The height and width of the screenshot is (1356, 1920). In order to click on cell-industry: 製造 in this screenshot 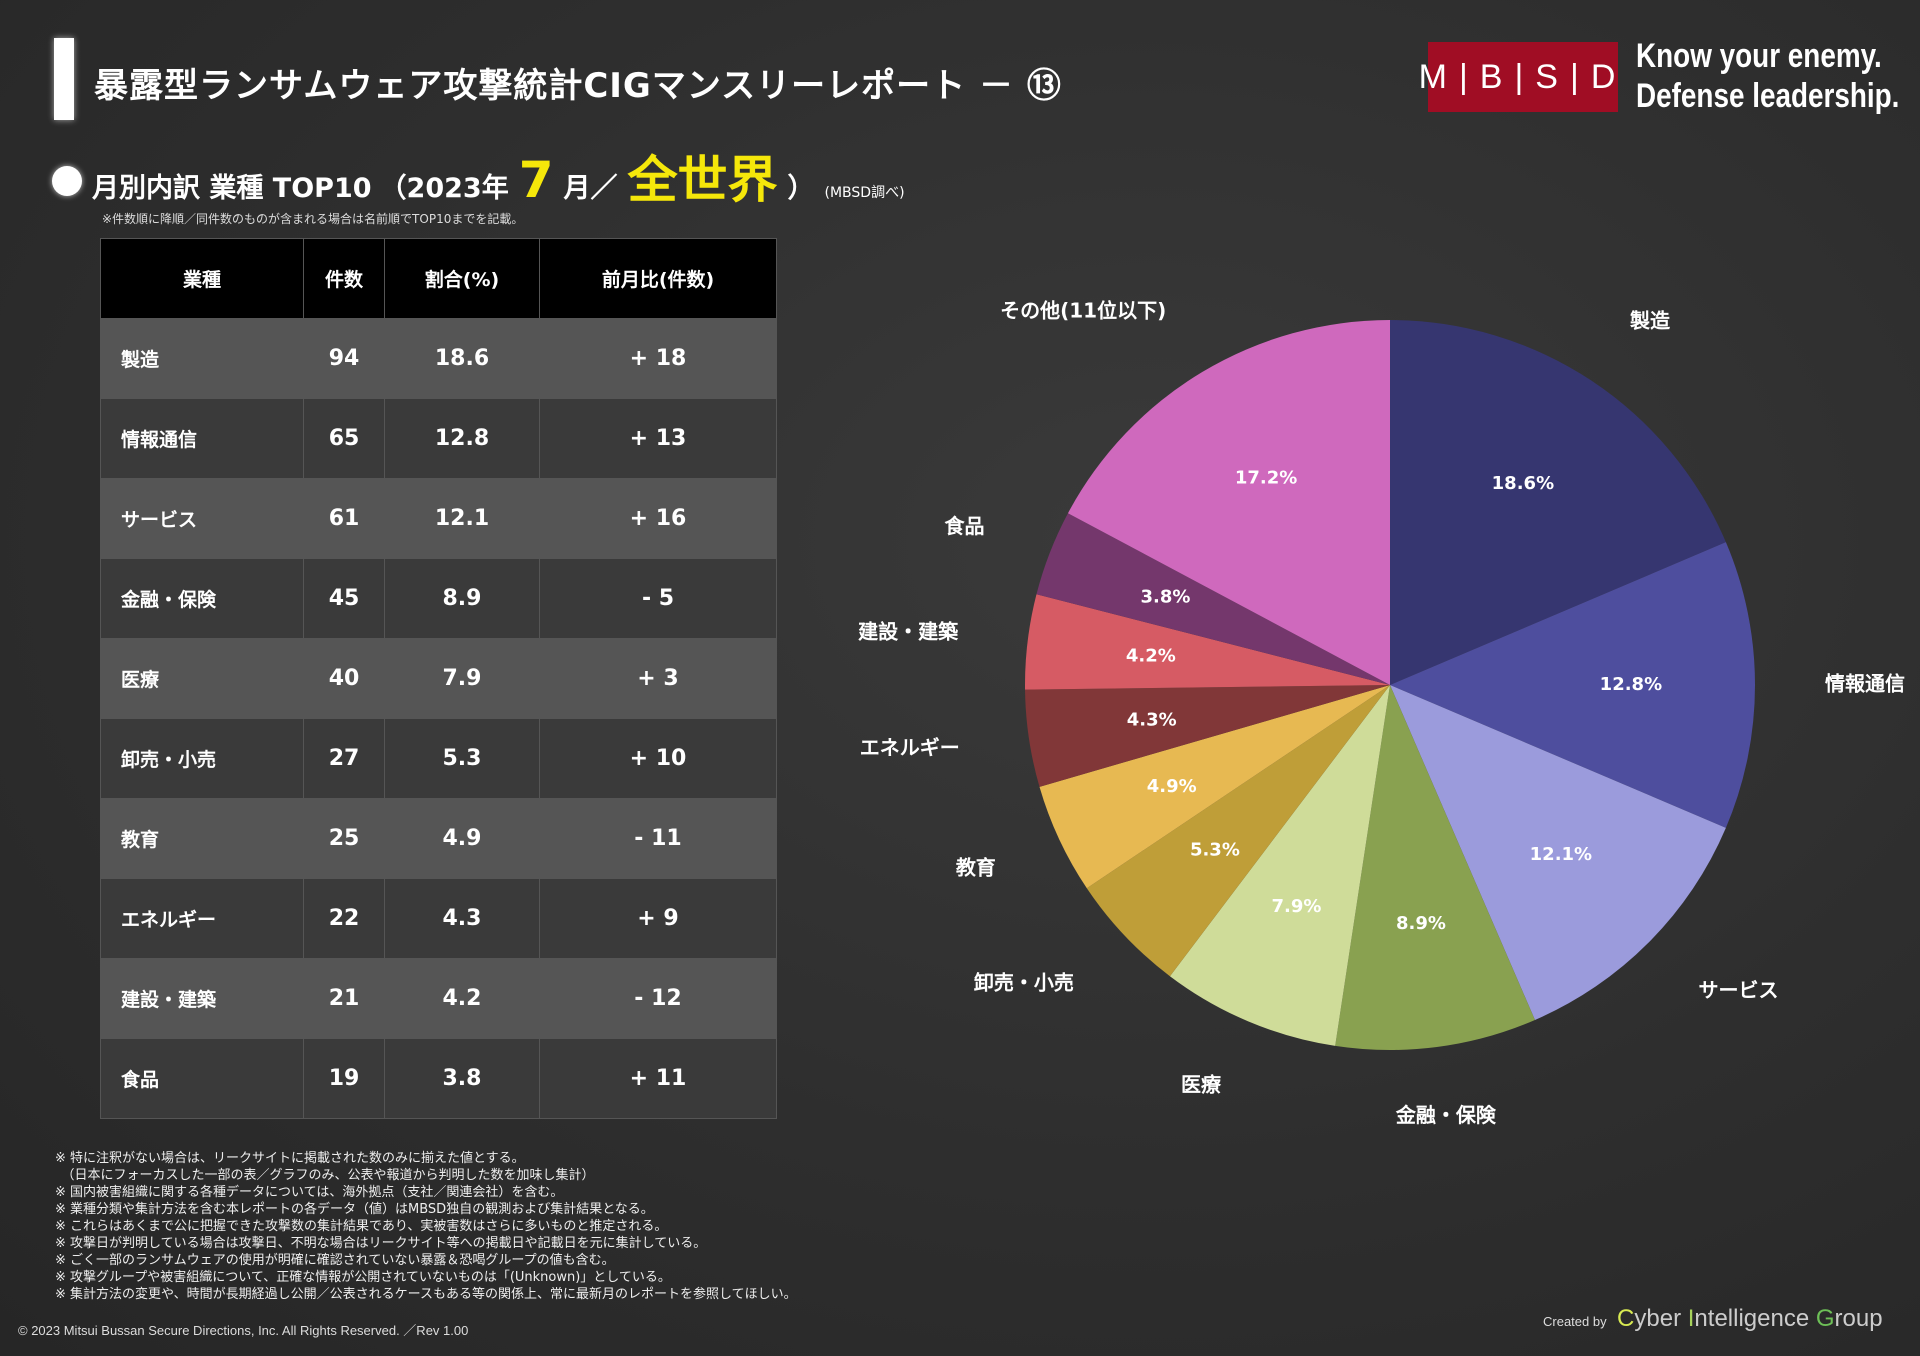, I will do `click(202, 358)`.